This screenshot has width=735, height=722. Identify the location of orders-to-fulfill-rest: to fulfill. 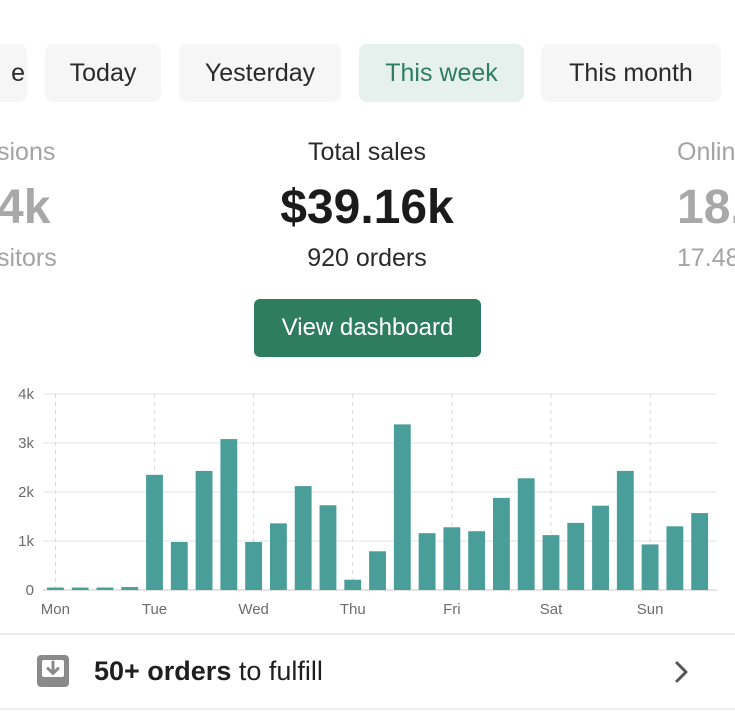
(277, 671).